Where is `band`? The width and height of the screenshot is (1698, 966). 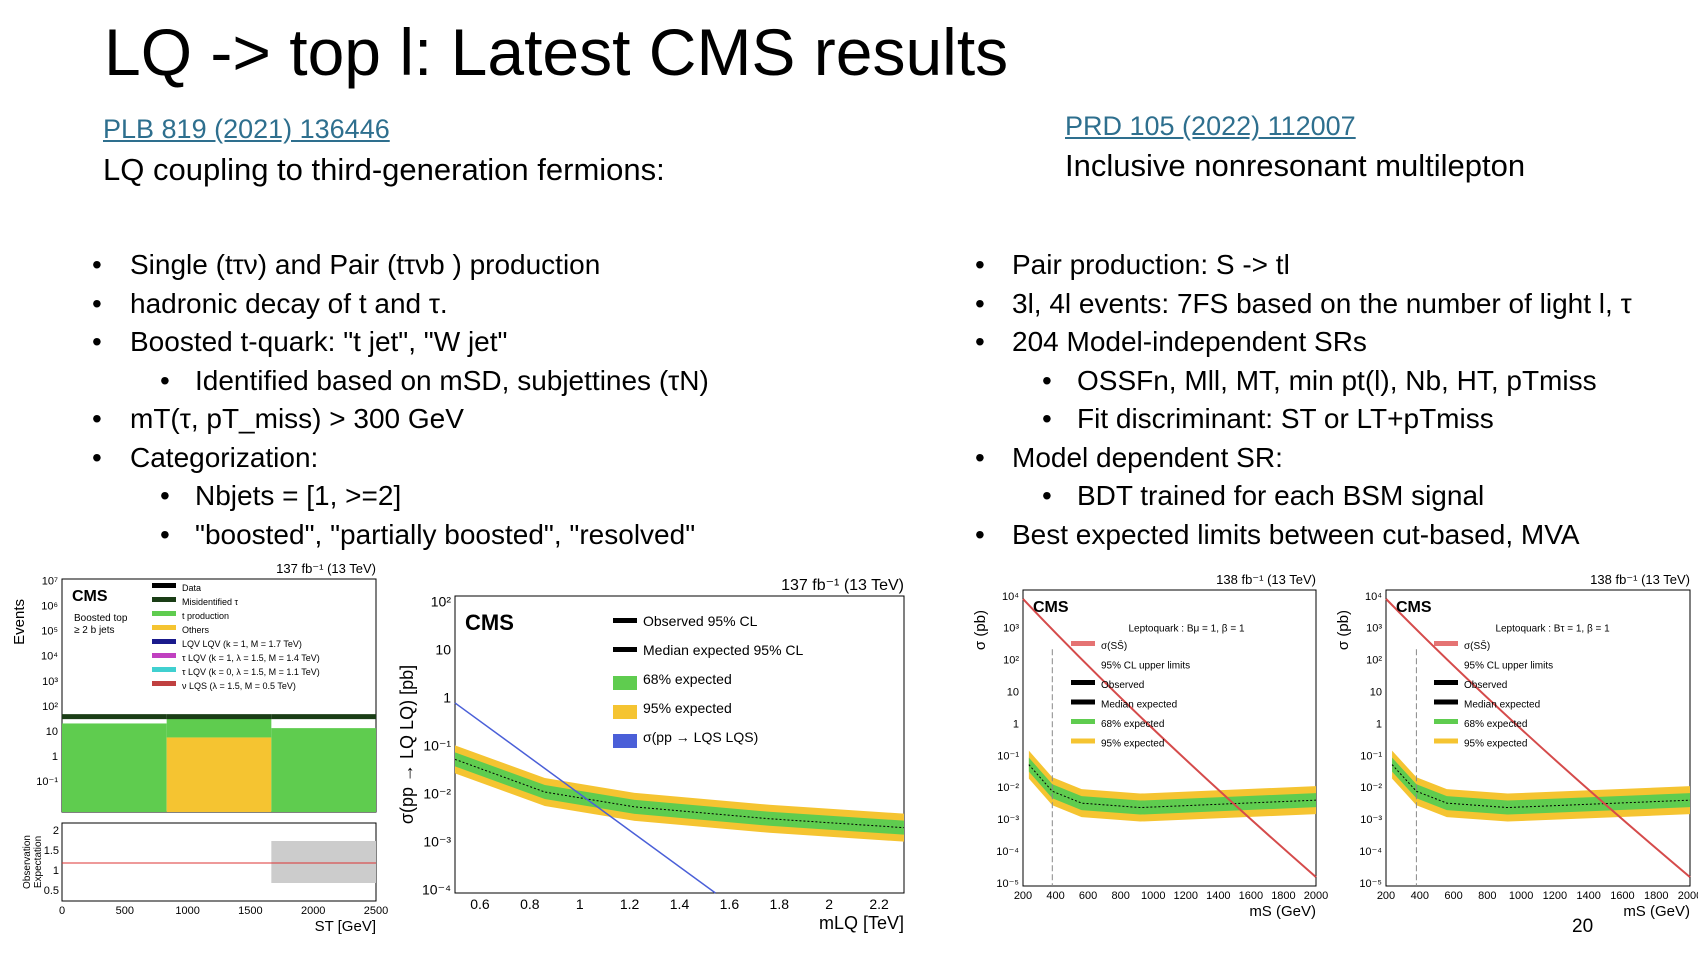
band is located at coordinates (1541, 786).